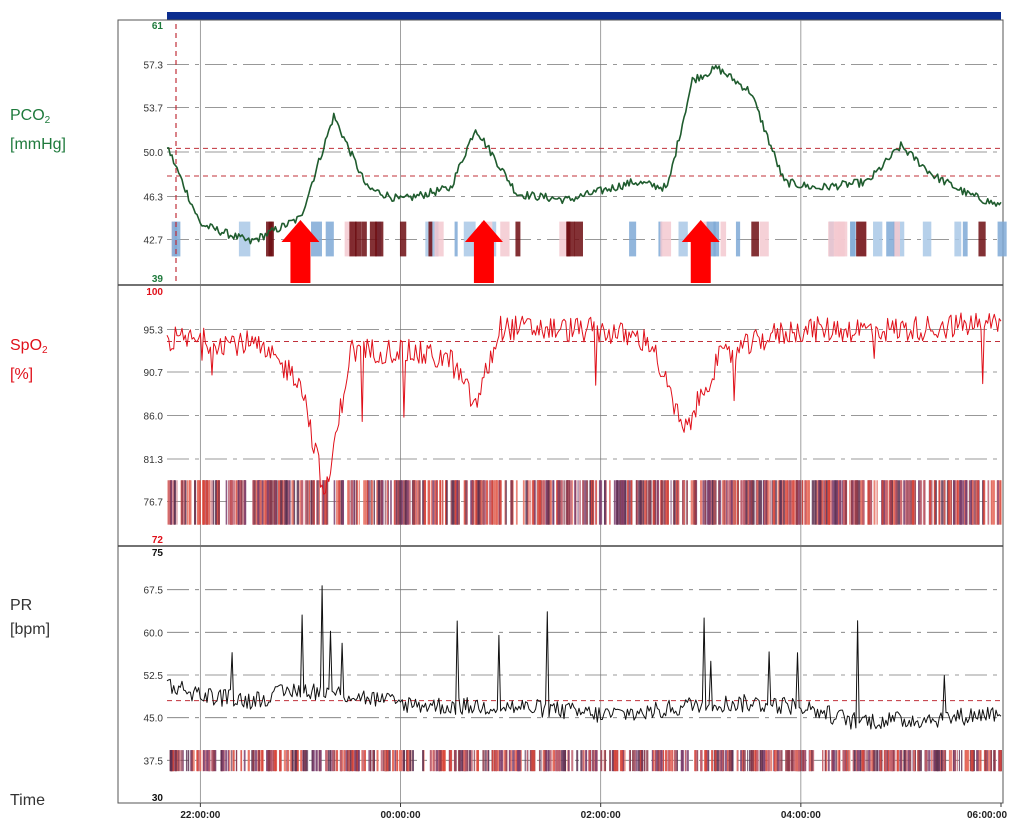  Describe the element at coordinates (158, 553) in the screenshot. I see `pr-ymax-label: 75` at that location.